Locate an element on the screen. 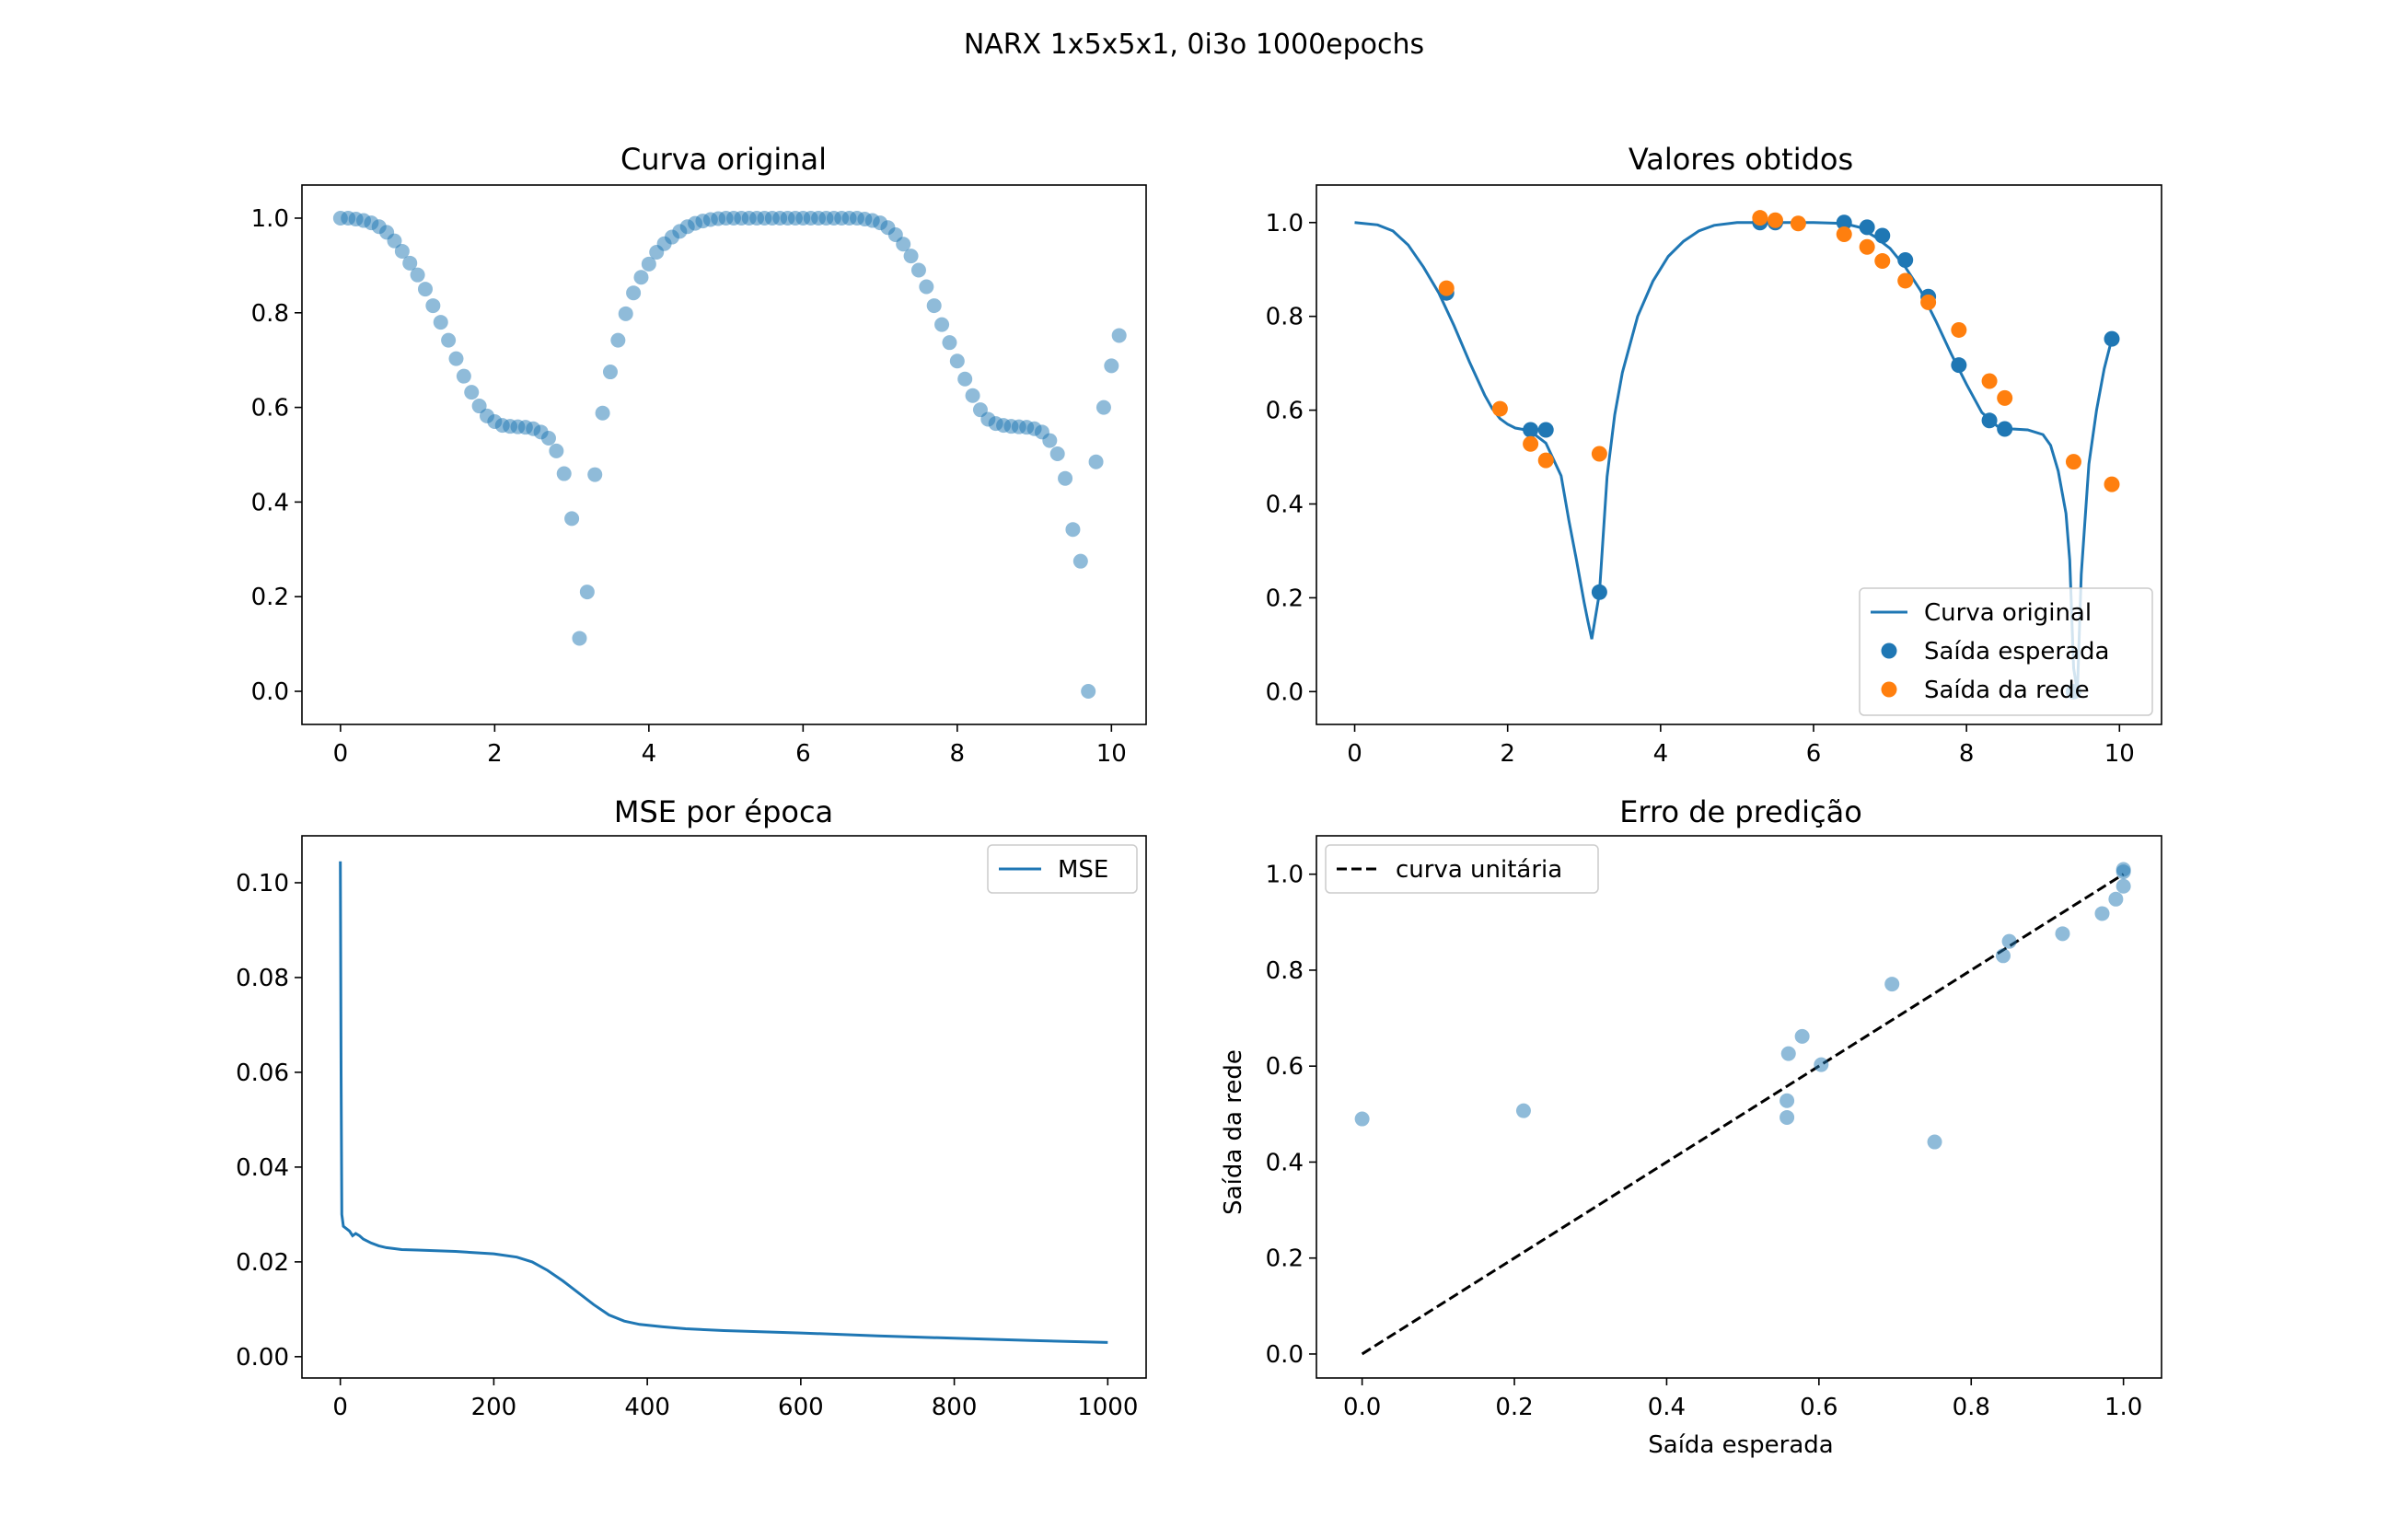 The height and width of the screenshot is (1540, 2388). y-tick-label: 0.2 is located at coordinates (270, 597).